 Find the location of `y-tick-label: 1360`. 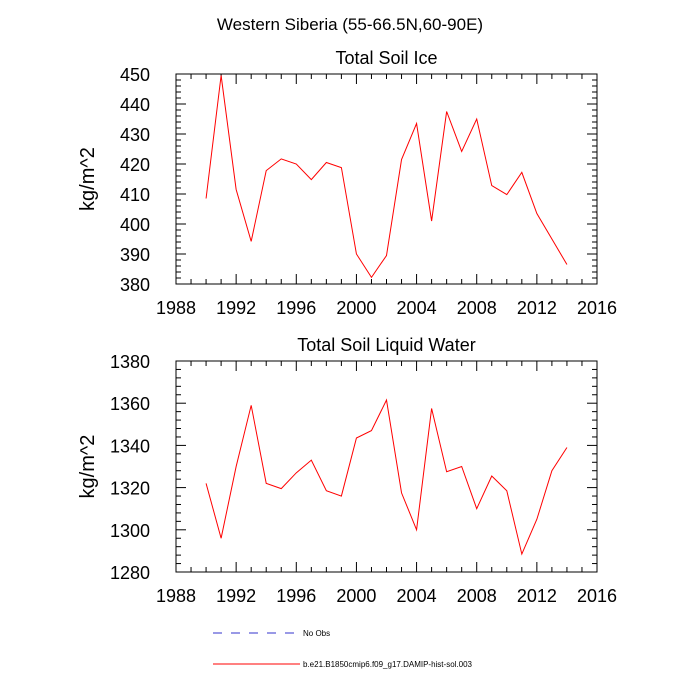

y-tick-label: 1360 is located at coordinates (130, 404).